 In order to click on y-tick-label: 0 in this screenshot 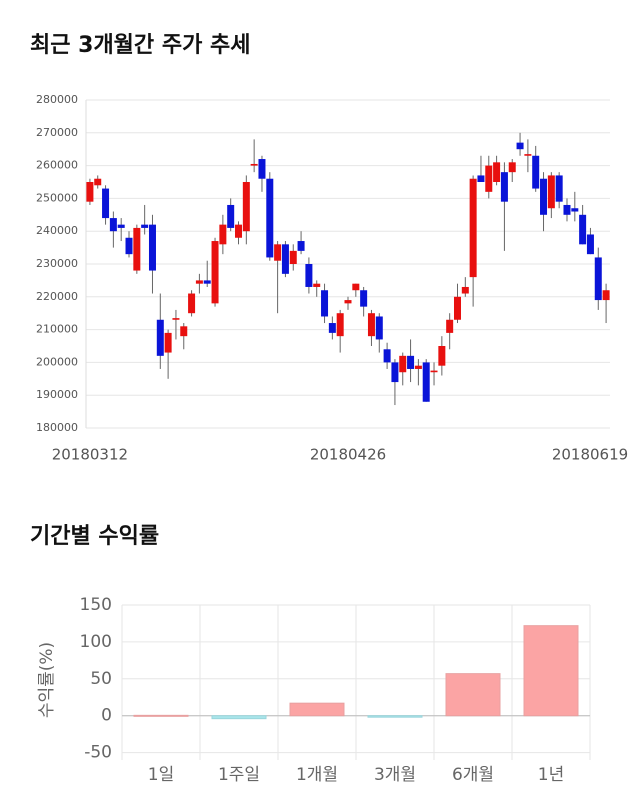, I will do `click(106, 716)`.